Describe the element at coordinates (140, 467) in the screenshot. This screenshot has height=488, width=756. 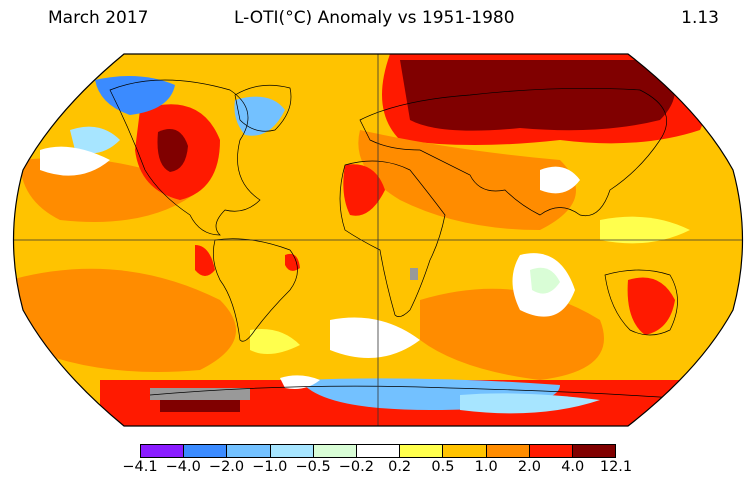
I see `legend-tick-label: −4.1` at that location.